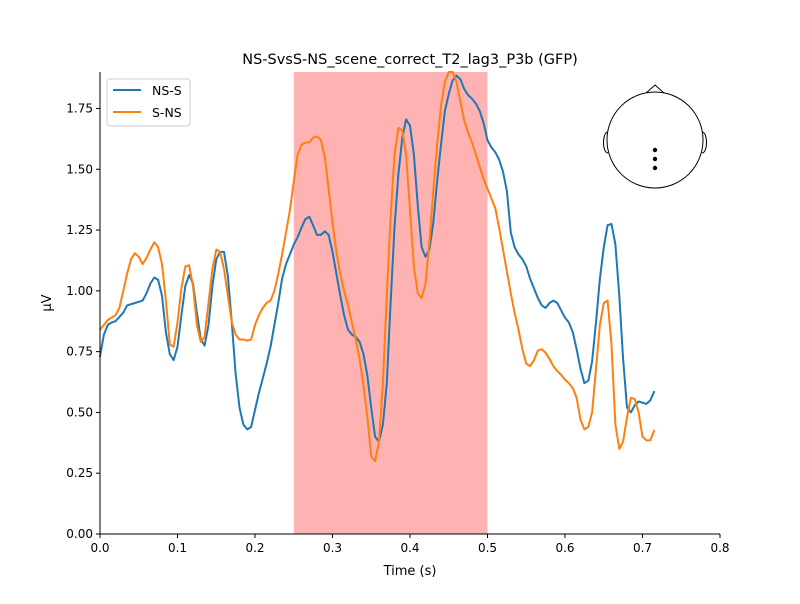 The image size is (800, 604). I want to click on x-tick-label: 0.8, so click(719, 548).